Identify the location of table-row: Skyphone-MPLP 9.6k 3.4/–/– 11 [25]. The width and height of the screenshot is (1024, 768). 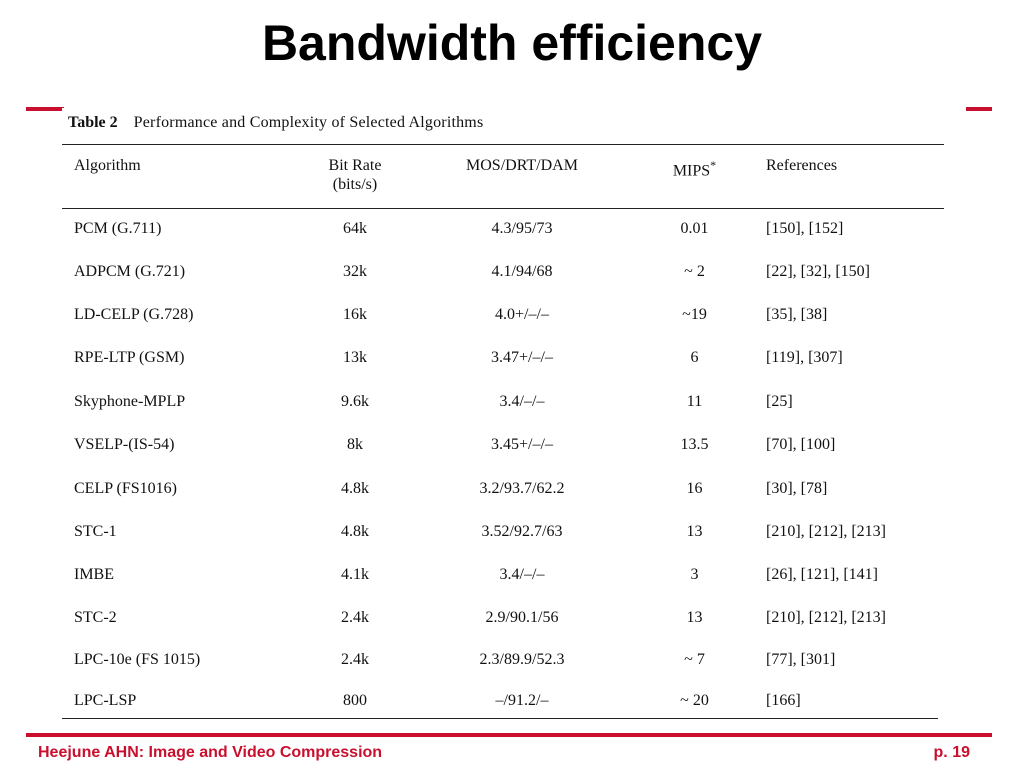
(502, 406).